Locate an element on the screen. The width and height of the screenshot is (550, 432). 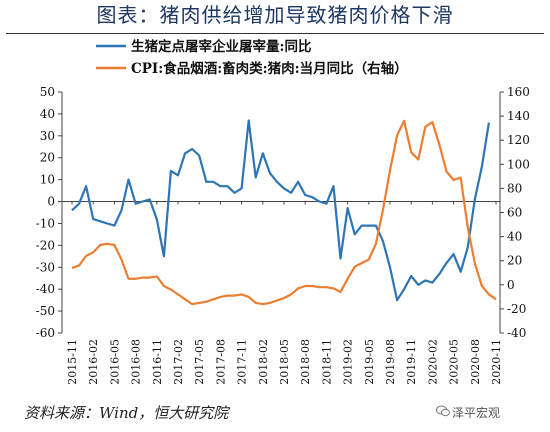
y-left-tick-label: -40 is located at coordinates (45, 289).